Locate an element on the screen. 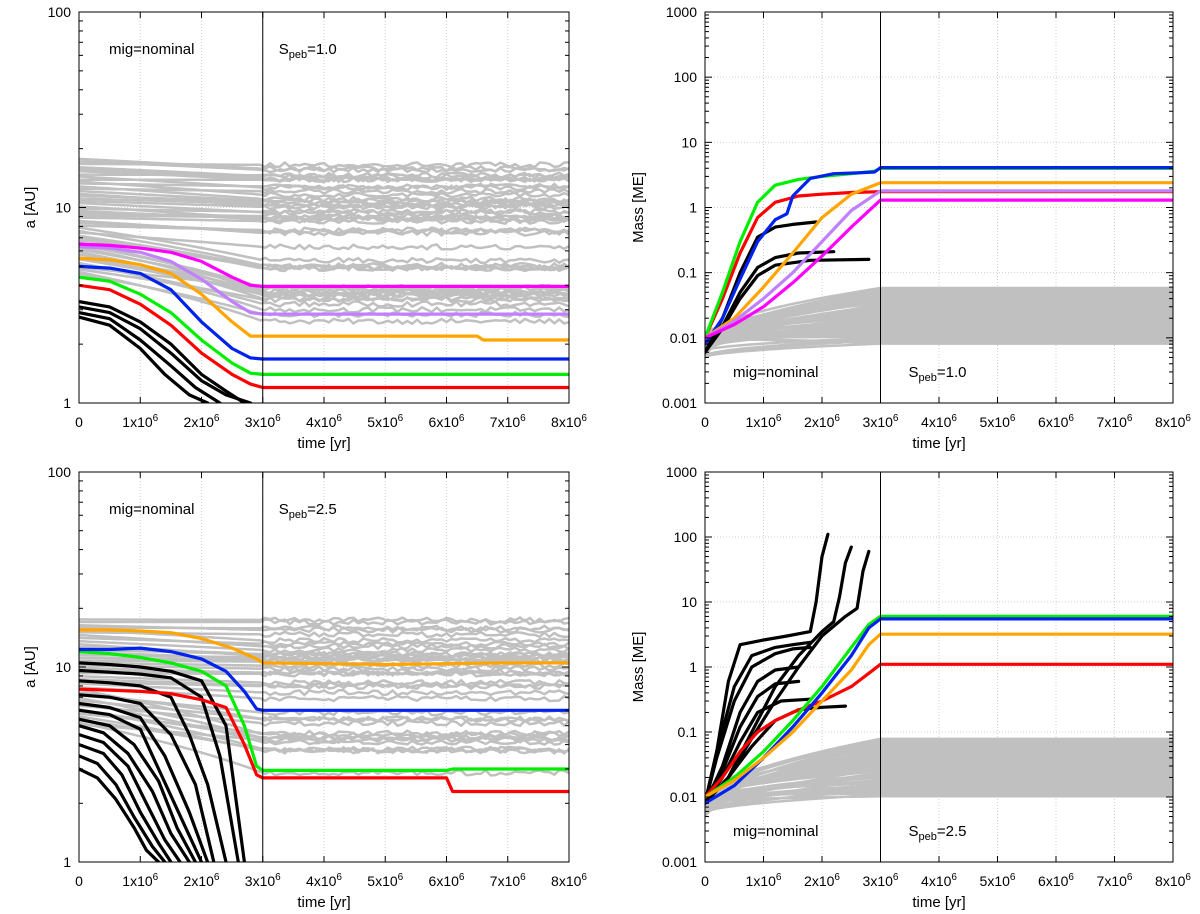 Image resolution: width=1200 pixels, height=914 pixels. series-group is located at coordinates (324, 745).